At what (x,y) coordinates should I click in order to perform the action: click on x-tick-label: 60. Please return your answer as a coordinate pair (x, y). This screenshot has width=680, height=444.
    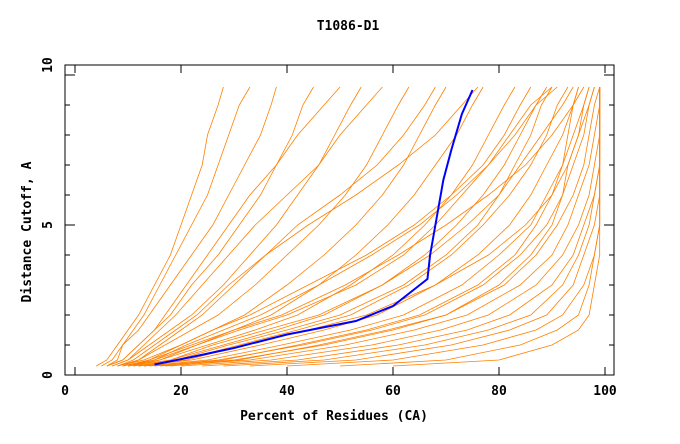
    Looking at the image, I should click on (393, 391).